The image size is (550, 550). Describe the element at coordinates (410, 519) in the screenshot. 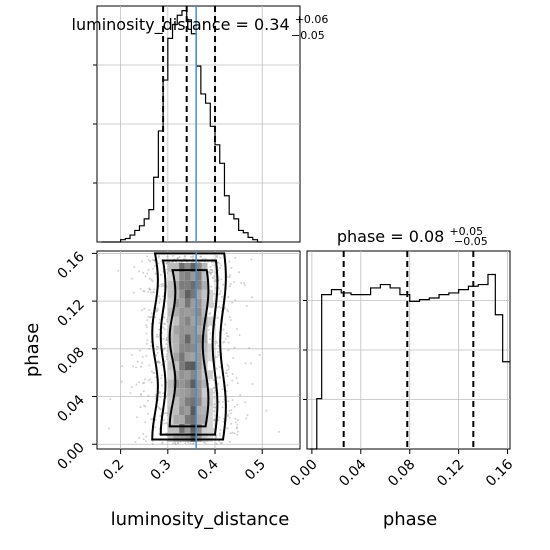

I see `x-axis-label-phase: phase` at that location.